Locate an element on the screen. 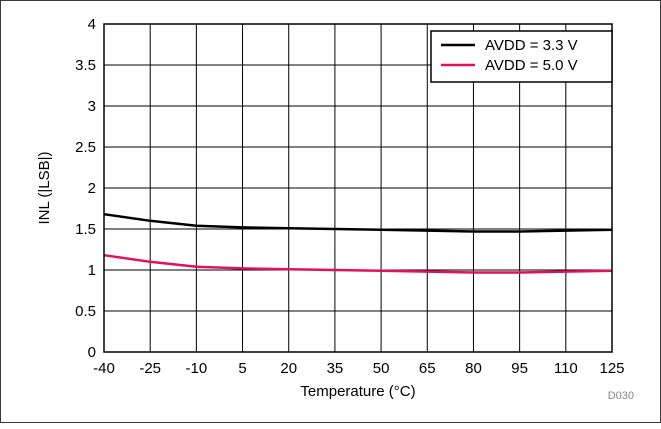  figure-id: D030 is located at coordinates (621, 396).